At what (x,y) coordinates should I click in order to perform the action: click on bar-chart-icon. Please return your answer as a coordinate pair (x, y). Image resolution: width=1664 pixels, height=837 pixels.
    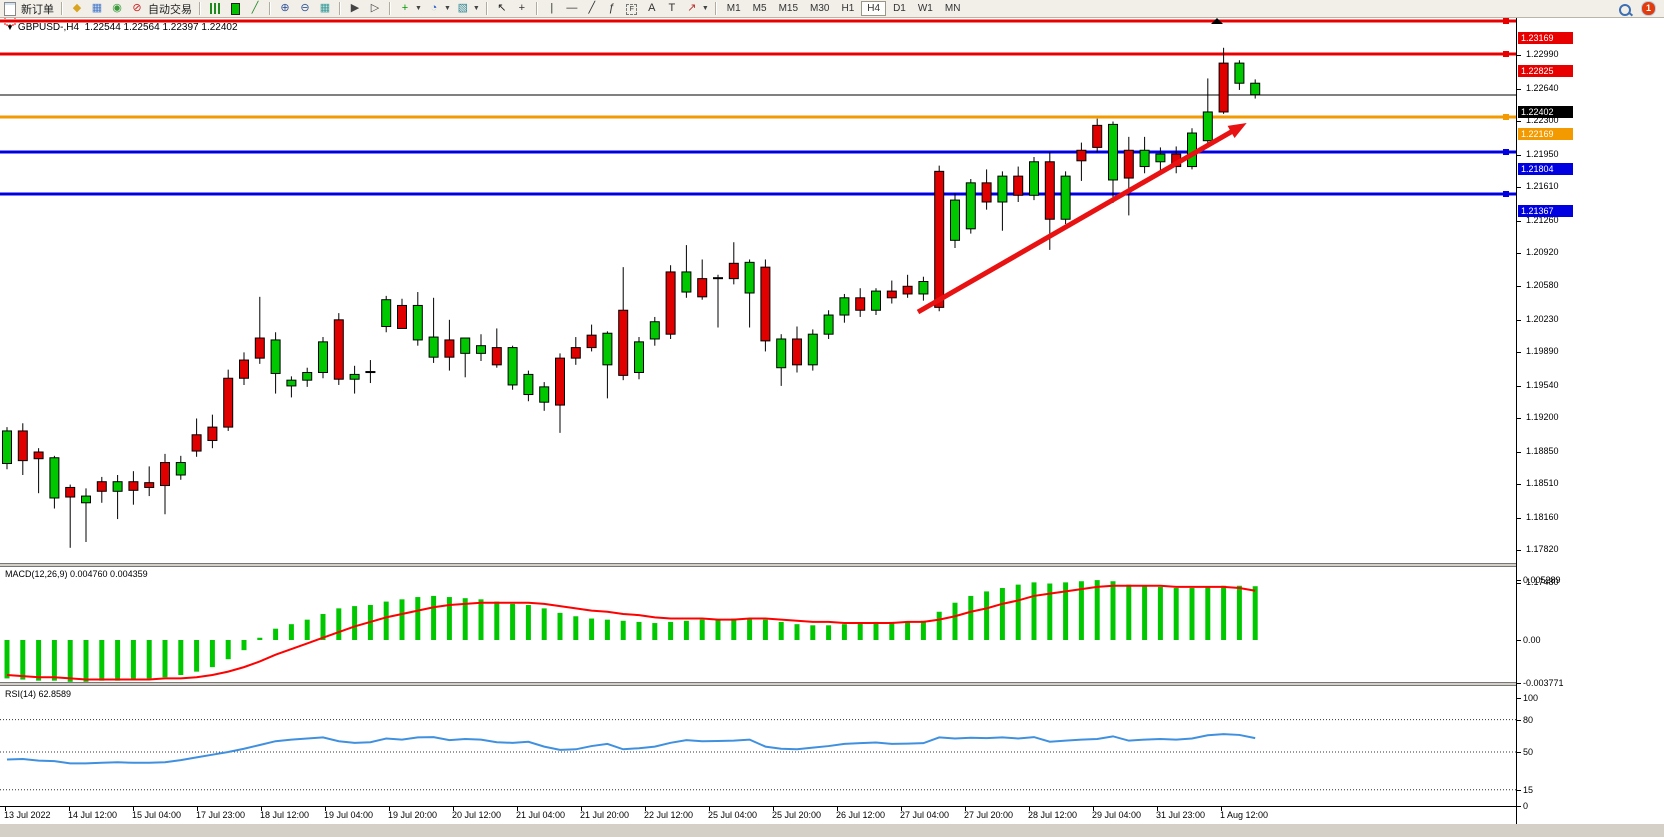
    Looking at the image, I should click on (215, 8).